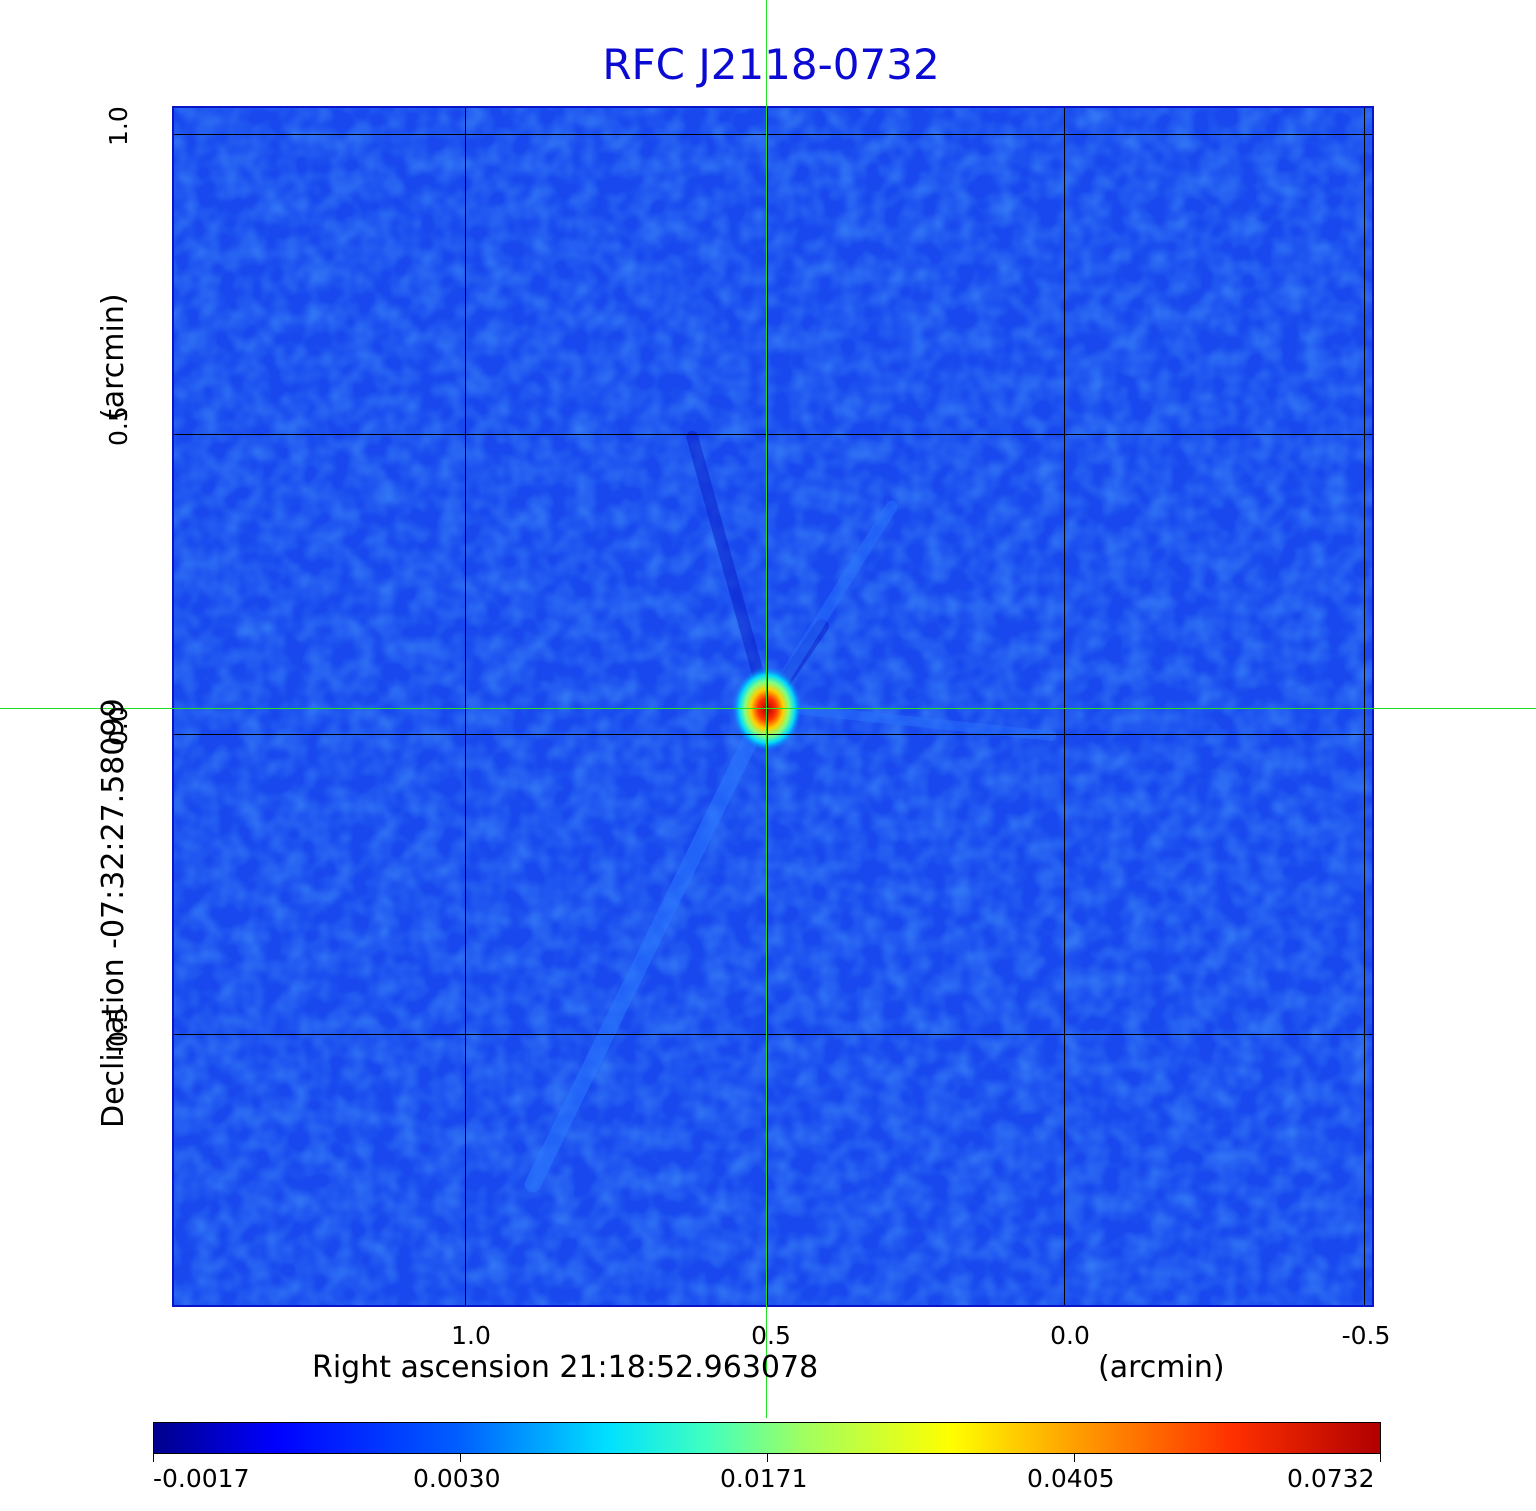  What do you see at coordinates (771, 64) in the screenshot?
I see `plot-title: RFC J2118-0732` at bounding box center [771, 64].